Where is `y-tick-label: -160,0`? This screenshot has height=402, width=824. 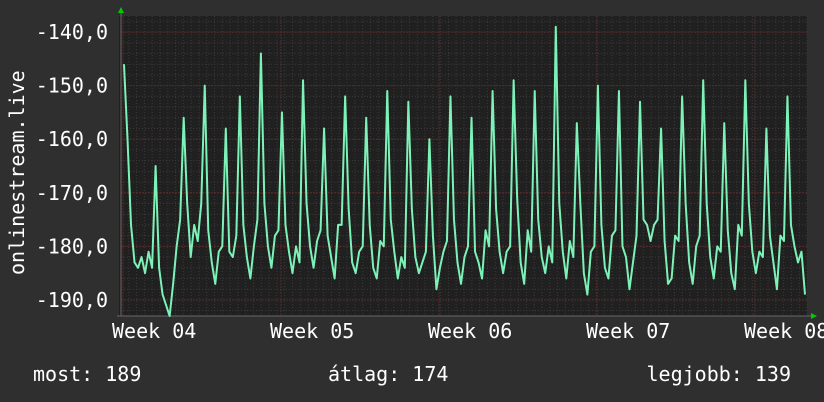 y-tick-label: -160,0 is located at coordinates (72, 139).